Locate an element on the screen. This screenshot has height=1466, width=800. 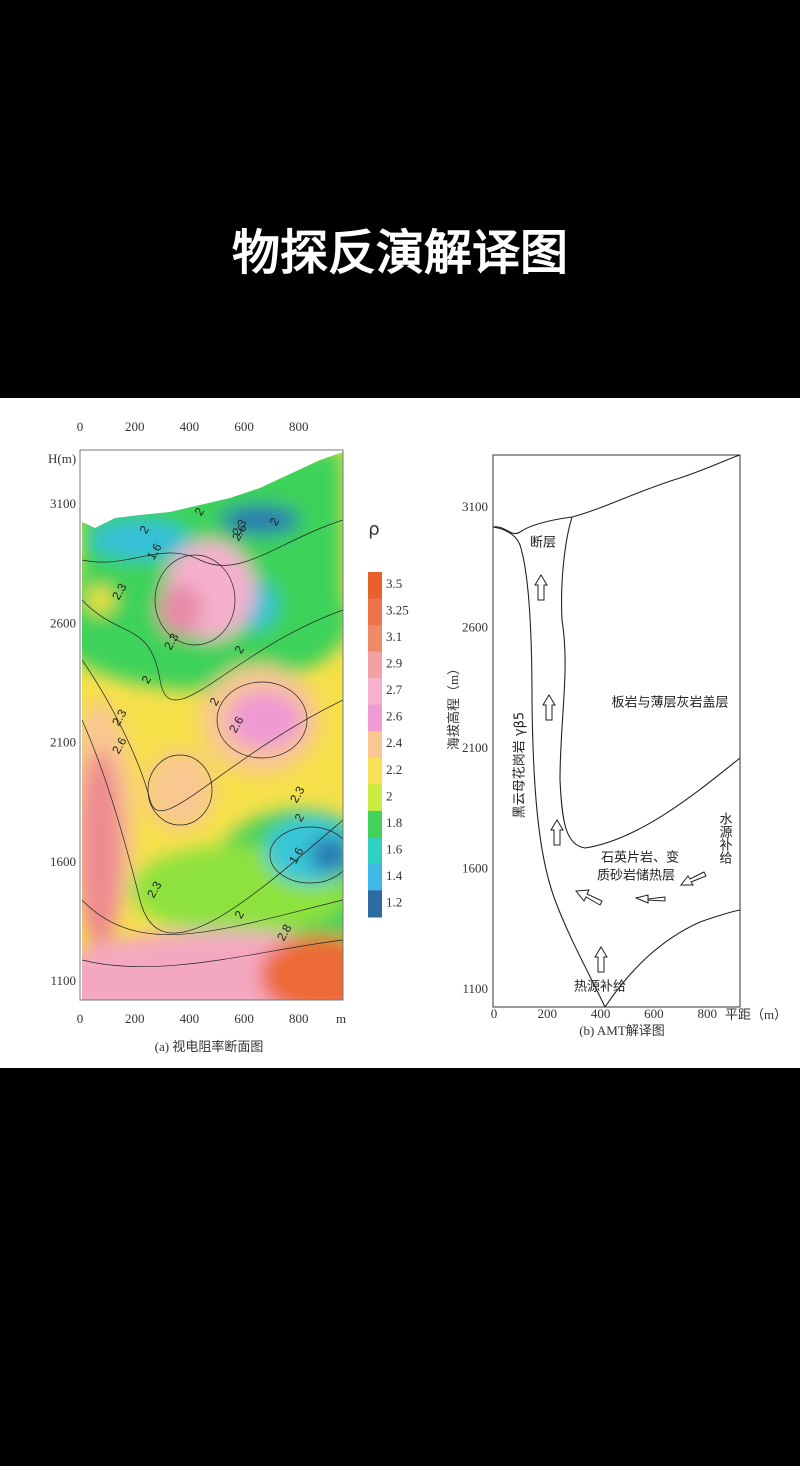
legend-title: ρ is located at coordinates (373, 529).